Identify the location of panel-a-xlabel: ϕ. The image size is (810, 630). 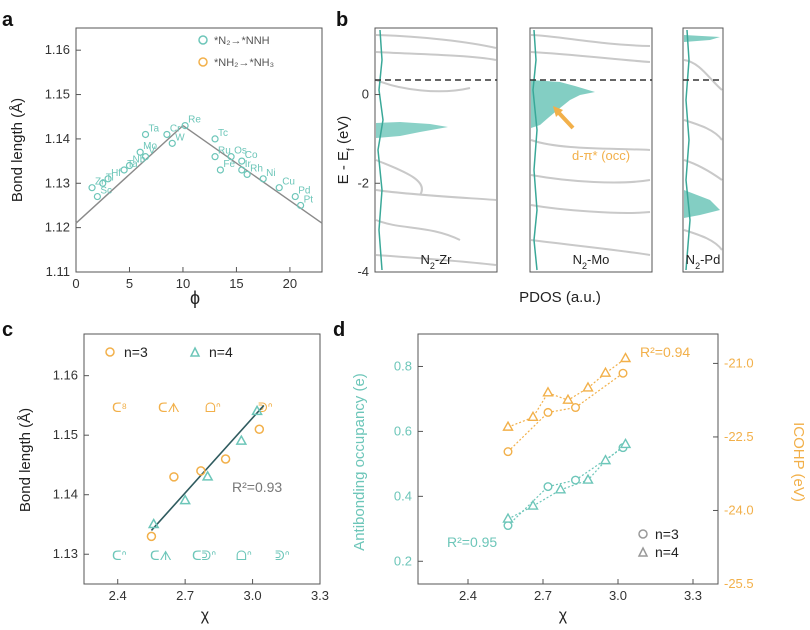
(195, 298).